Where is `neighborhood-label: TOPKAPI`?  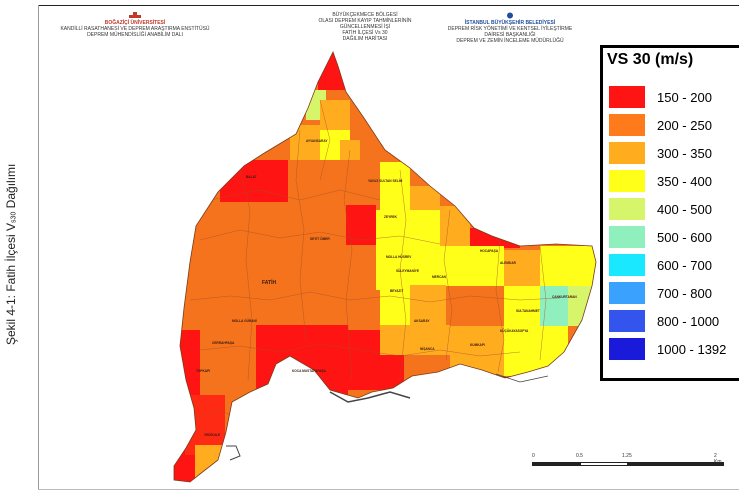
neighborhood-label: TOPKAPI is located at coordinates (203, 371).